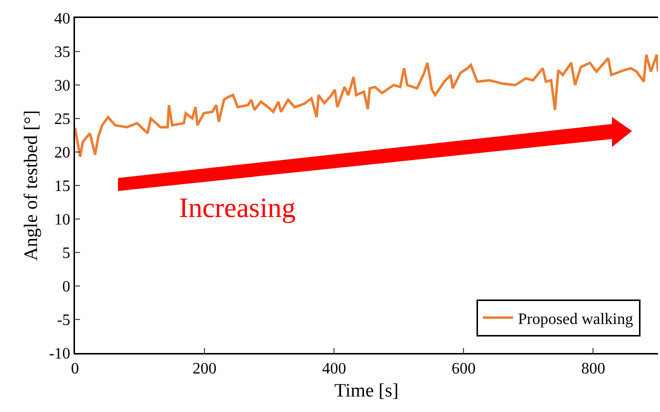  Describe the element at coordinates (366, 391) in the screenshot. I see `x-axis-title: Time [s]` at that location.